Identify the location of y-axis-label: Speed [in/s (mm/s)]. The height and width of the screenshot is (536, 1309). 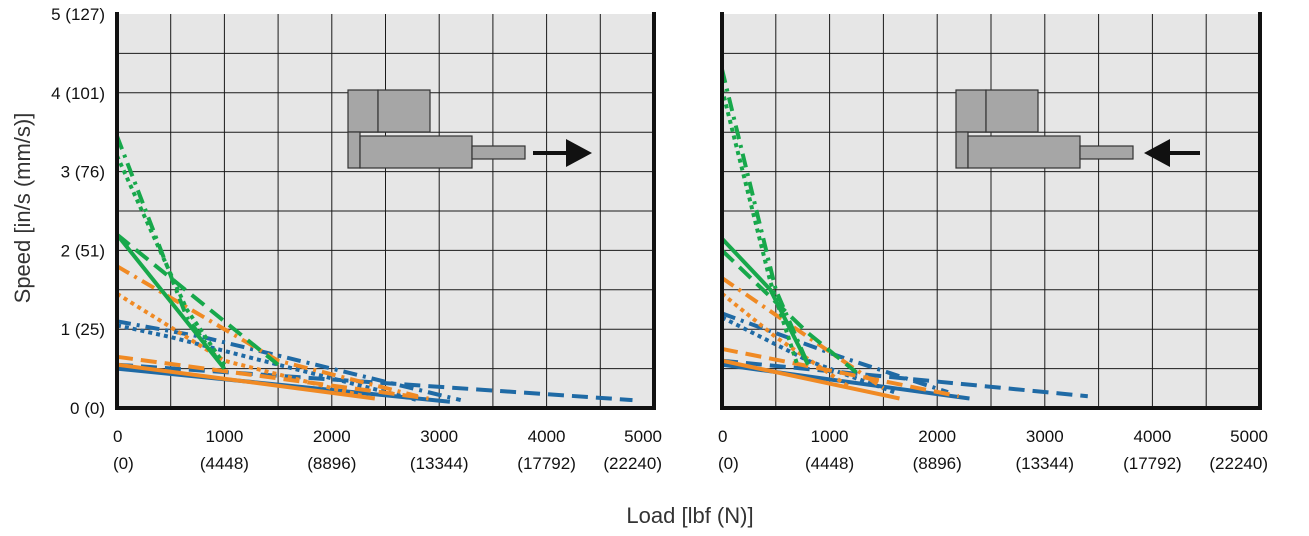
(22, 208).